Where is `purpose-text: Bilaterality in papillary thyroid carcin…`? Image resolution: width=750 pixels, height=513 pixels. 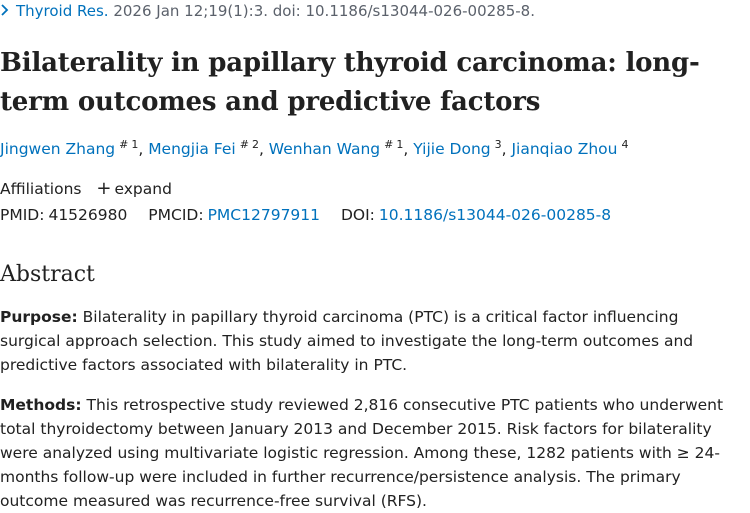
purpose-text: Bilaterality in papillary thyroid carcin… is located at coordinates (347, 341).